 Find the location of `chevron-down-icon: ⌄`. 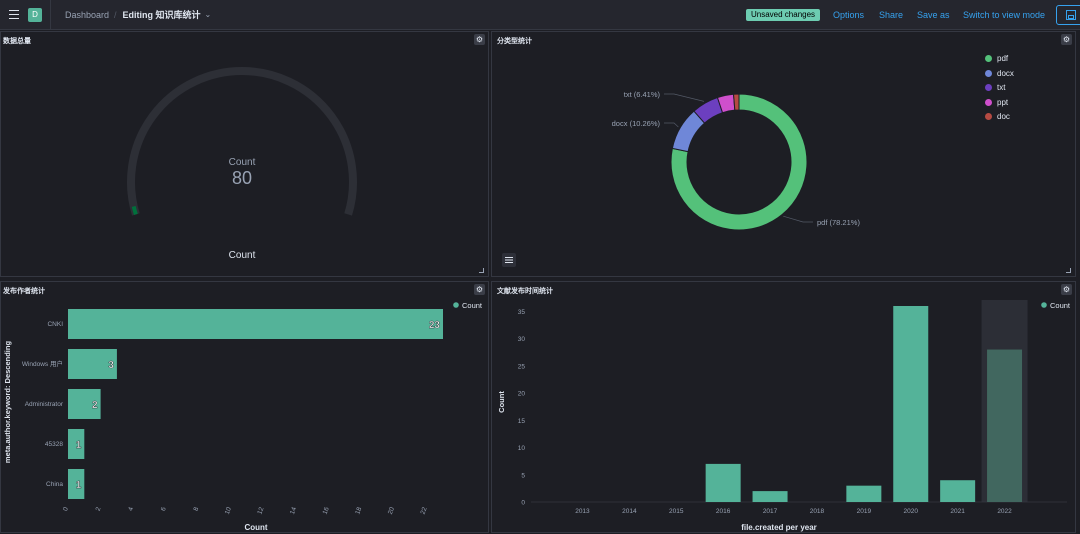

chevron-down-icon: ⌄ is located at coordinates (208, 14).